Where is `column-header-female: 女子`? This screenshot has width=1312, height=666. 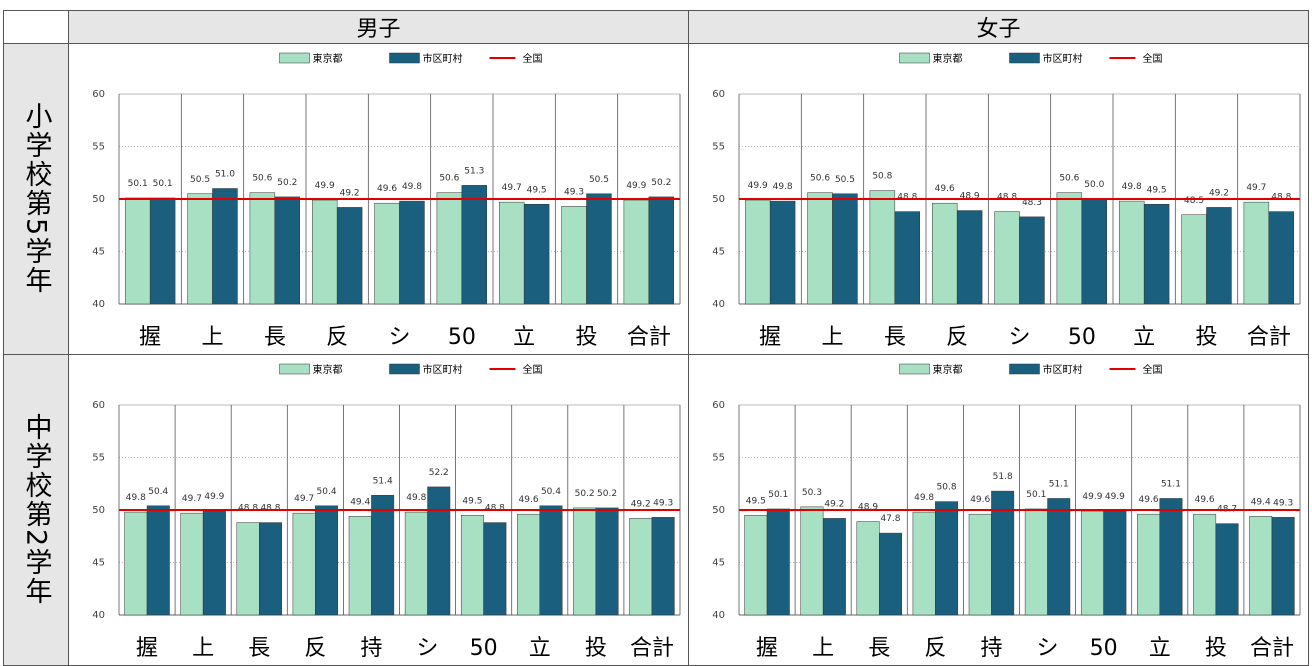
column-header-female: 女子 is located at coordinates (998, 27).